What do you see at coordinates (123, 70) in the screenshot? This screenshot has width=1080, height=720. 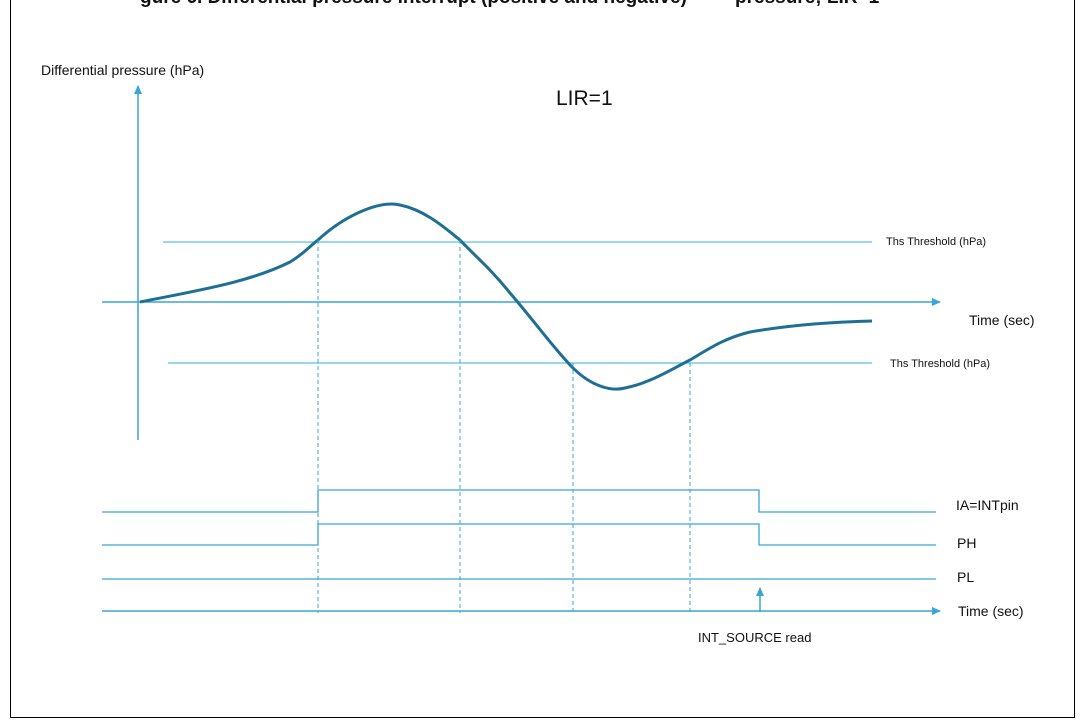 I see `y-axis-label: Differential pressure (hPa)` at bounding box center [123, 70].